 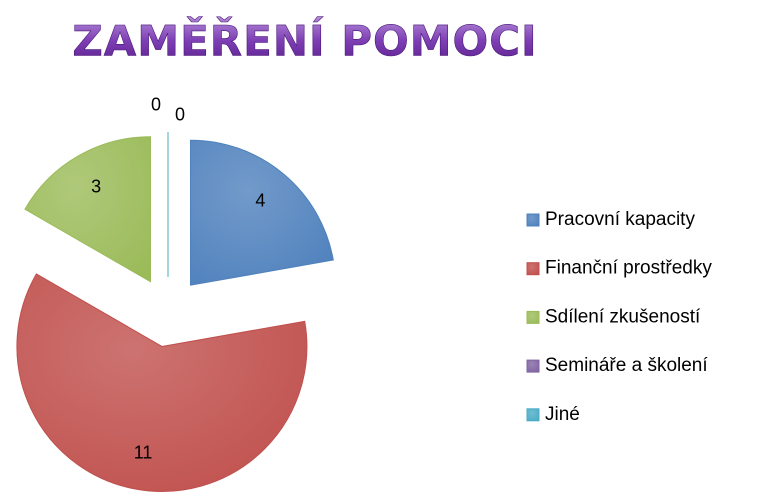 I want to click on chart-title: ZAMĚŘENÍ POMOCI, so click(x=304, y=41).